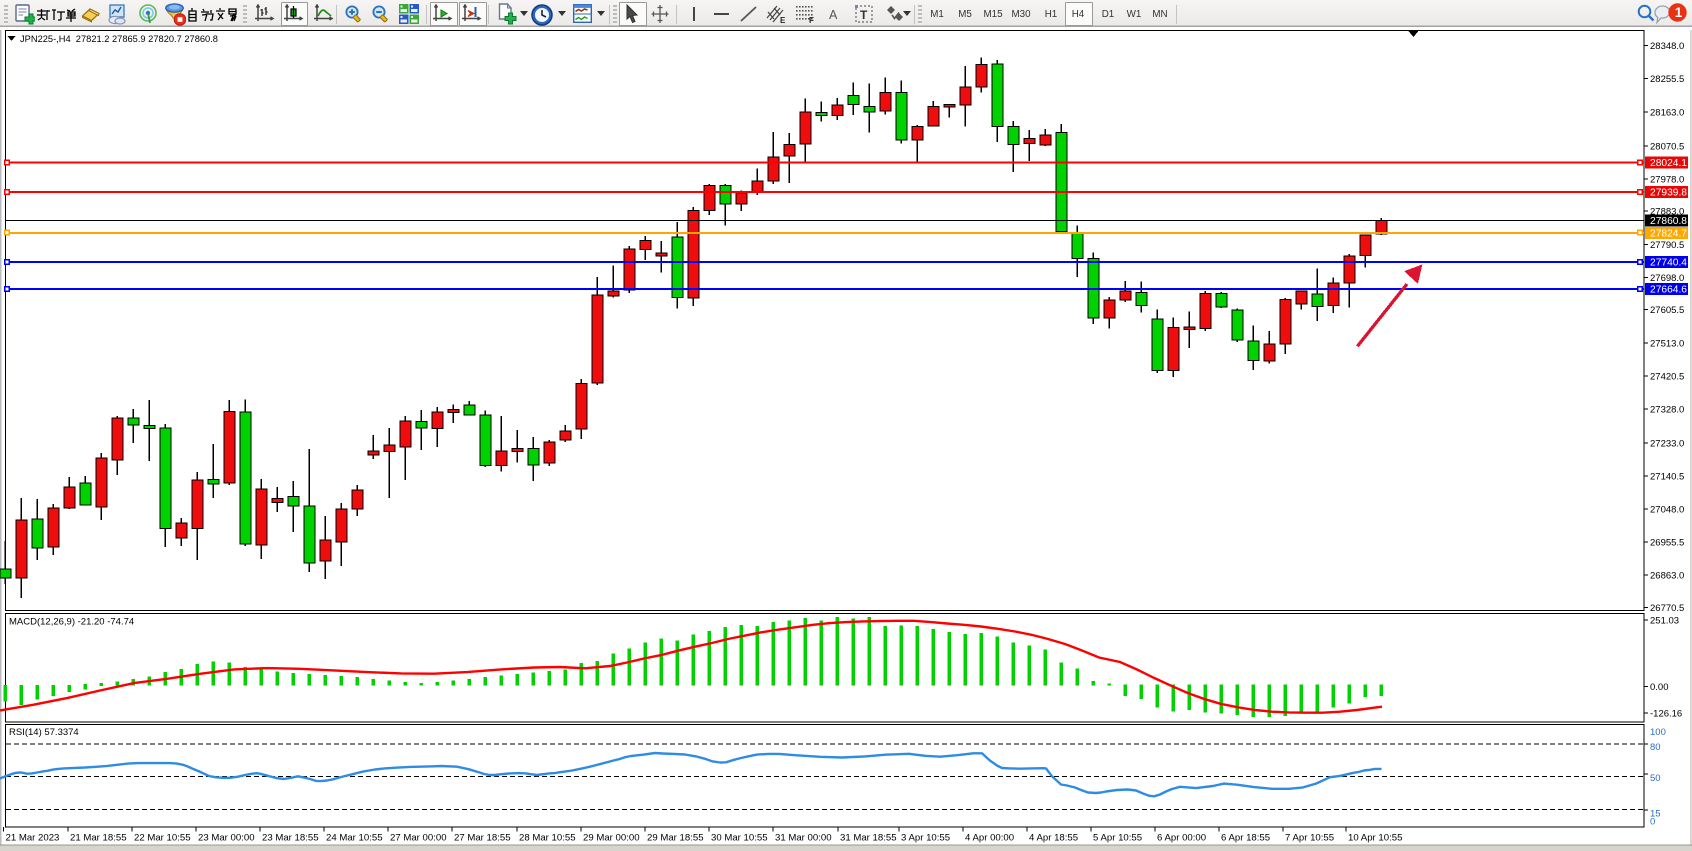  What do you see at coordinates (1117, 838) in the screenshot?
I see `svg-text: 5 Apr 10:55` at bounding box center [1117, 838].